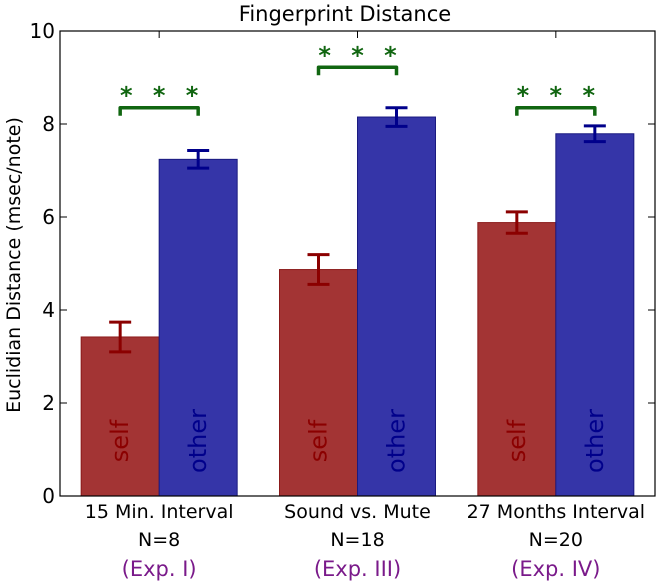 The image size is (662, 584). Describe the element at coordinates (48, 496) in the screenshot. I see `y-tick-label: 0` at that location.